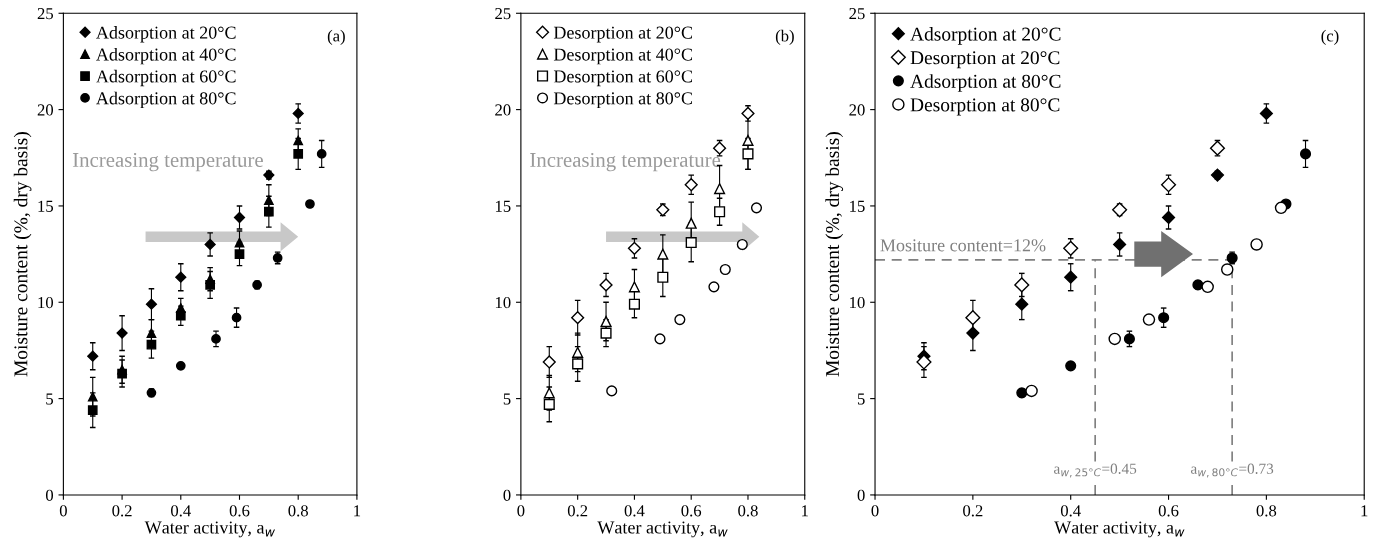 The image size is (1378, 553). I want to click on legend-label: Desorption at 60°C, so click(622, 78).